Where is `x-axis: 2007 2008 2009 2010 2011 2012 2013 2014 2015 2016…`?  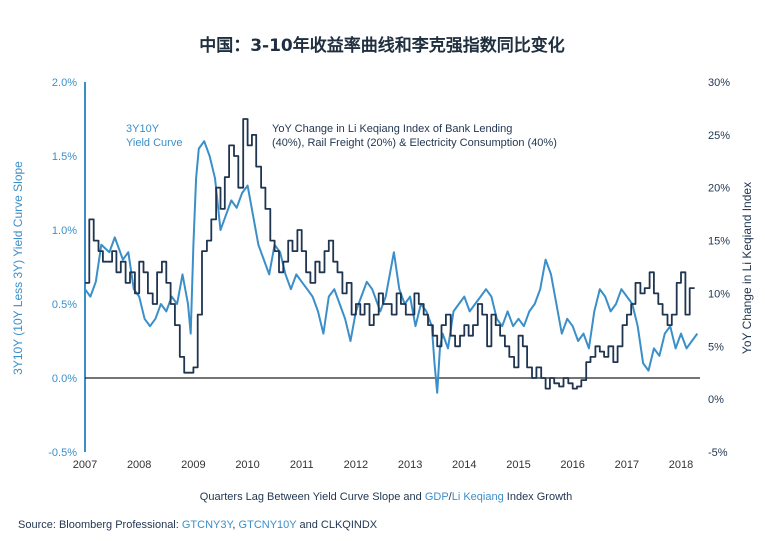 x-axis: 2007 2008 2009 2010 2011 2012 2013 2014 2015 2016… is located at coordinates (383, 465).